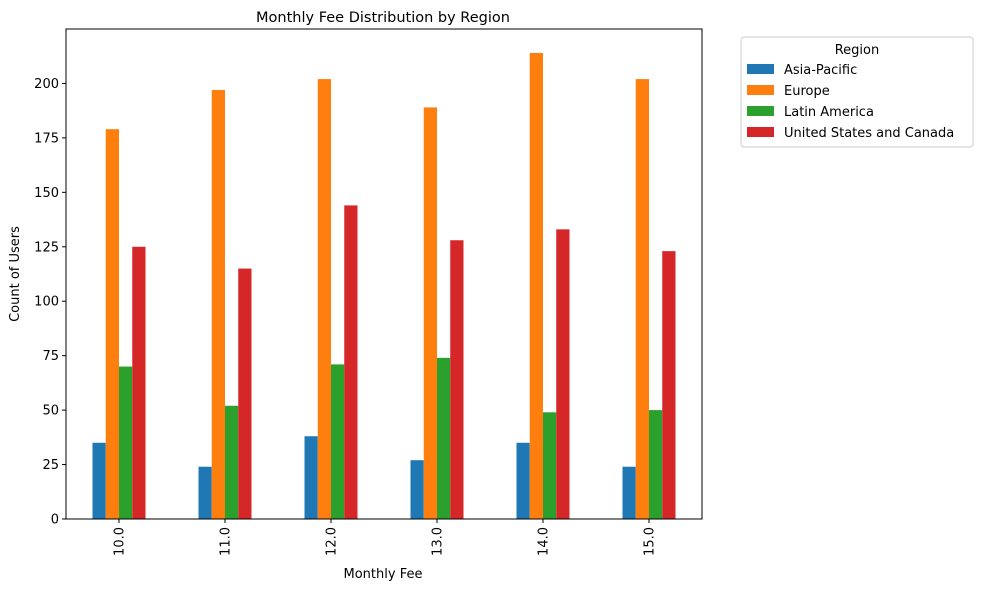  I want to click on y-axis-label: Count of Users, so click(15, 274).